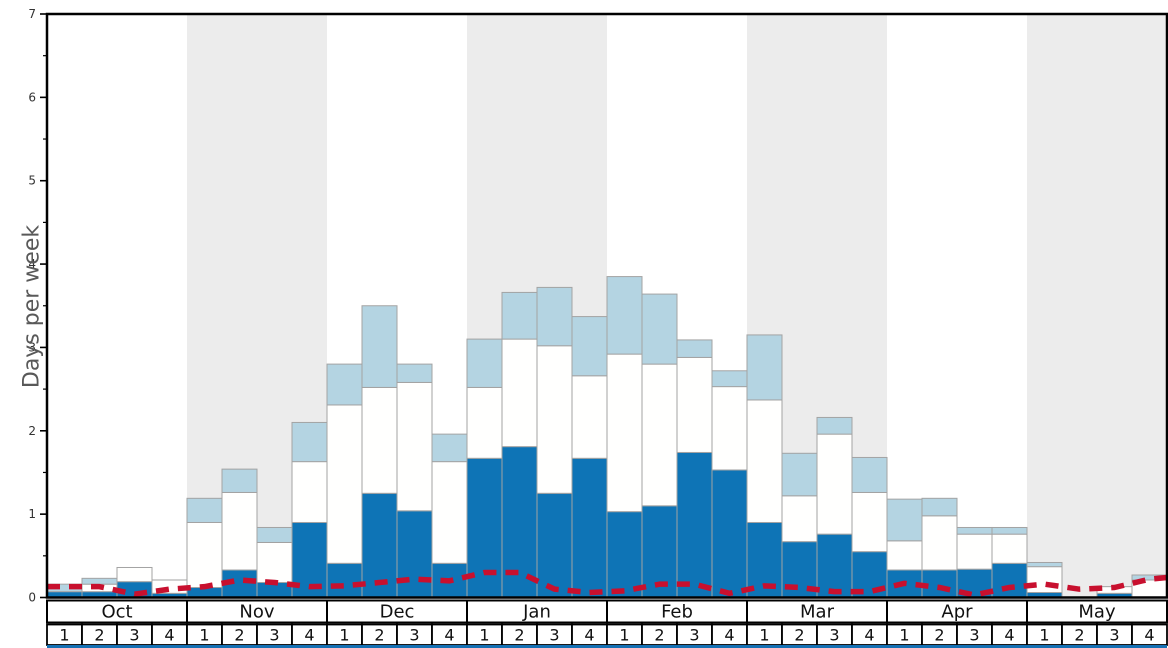 The width and height of the screenshot is (1168, 648). I want to click on month-label: May, so click(1097, 612).